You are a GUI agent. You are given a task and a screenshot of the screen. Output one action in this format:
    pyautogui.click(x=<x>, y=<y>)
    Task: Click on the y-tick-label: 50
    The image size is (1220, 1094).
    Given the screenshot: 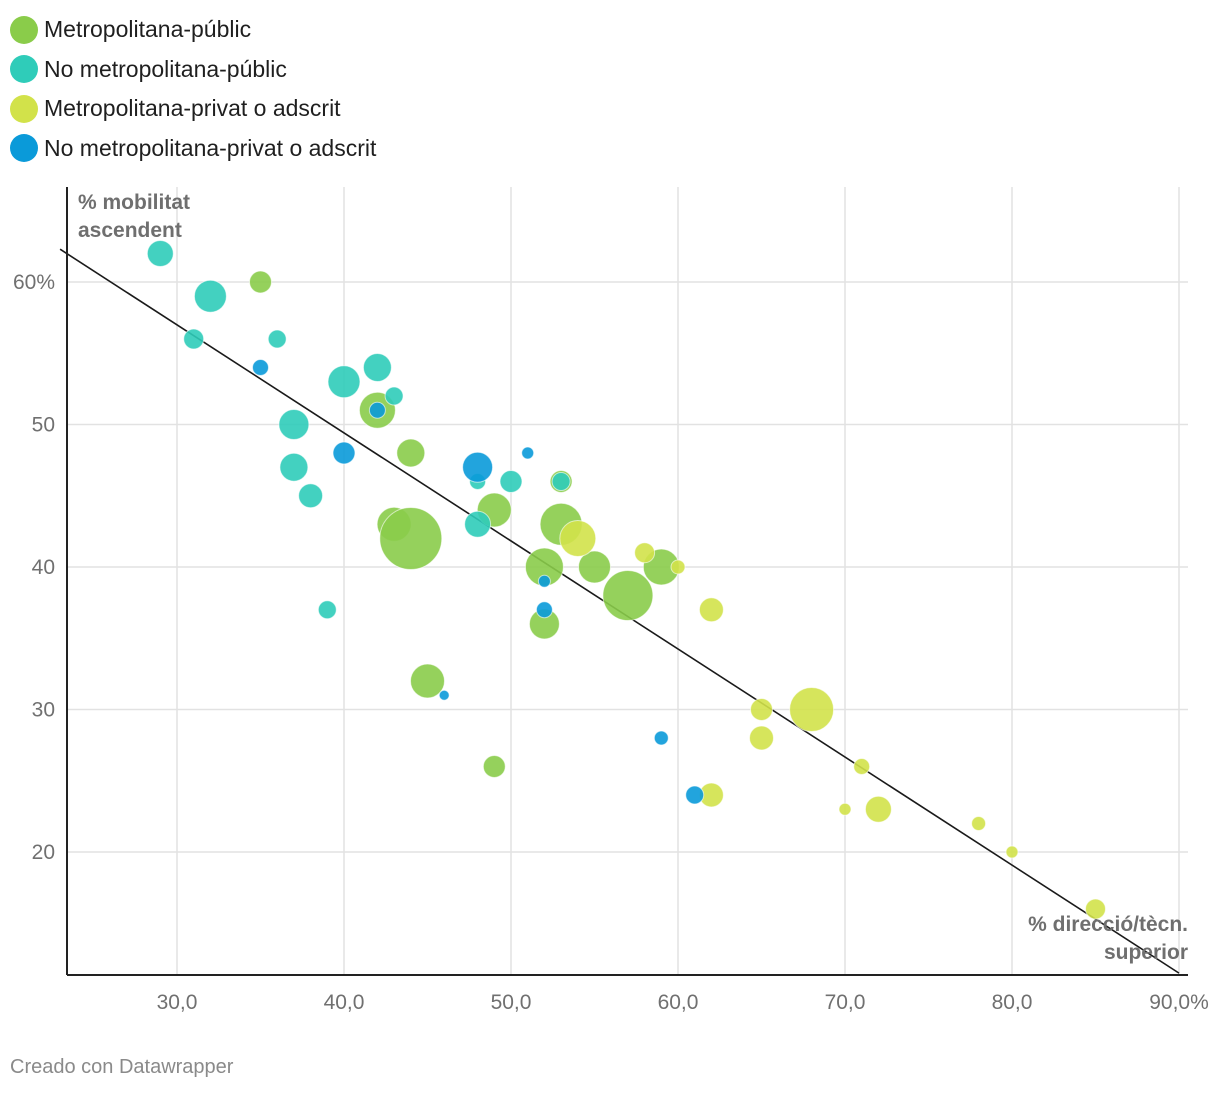 What is the action you would take?
    pyautogui.click(x=43, y=425)
    